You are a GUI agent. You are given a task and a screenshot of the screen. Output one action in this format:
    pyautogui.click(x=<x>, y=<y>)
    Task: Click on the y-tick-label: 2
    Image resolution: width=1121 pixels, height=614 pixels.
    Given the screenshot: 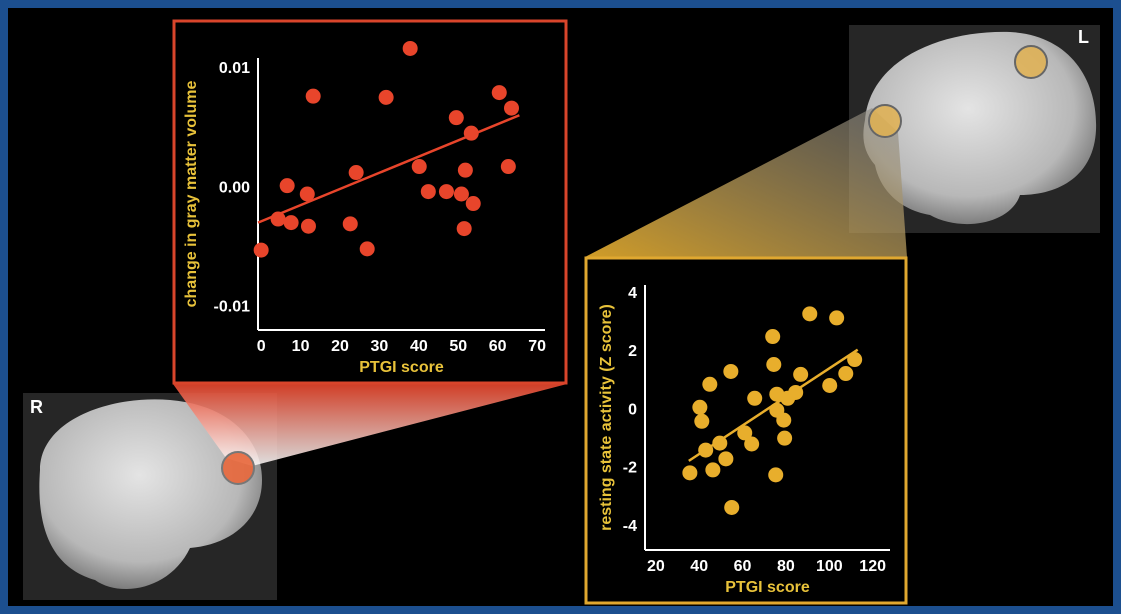 What is the action you would take?
    pyautogui.click(x=632, y=351)
    